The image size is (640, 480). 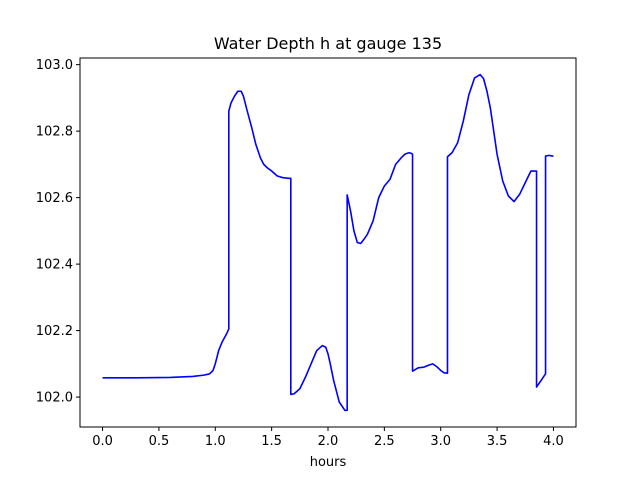 I want to click on y-axis: 102.0 102.2 102.4 102.6 102.8 103.0, so click(x=58, y=232).